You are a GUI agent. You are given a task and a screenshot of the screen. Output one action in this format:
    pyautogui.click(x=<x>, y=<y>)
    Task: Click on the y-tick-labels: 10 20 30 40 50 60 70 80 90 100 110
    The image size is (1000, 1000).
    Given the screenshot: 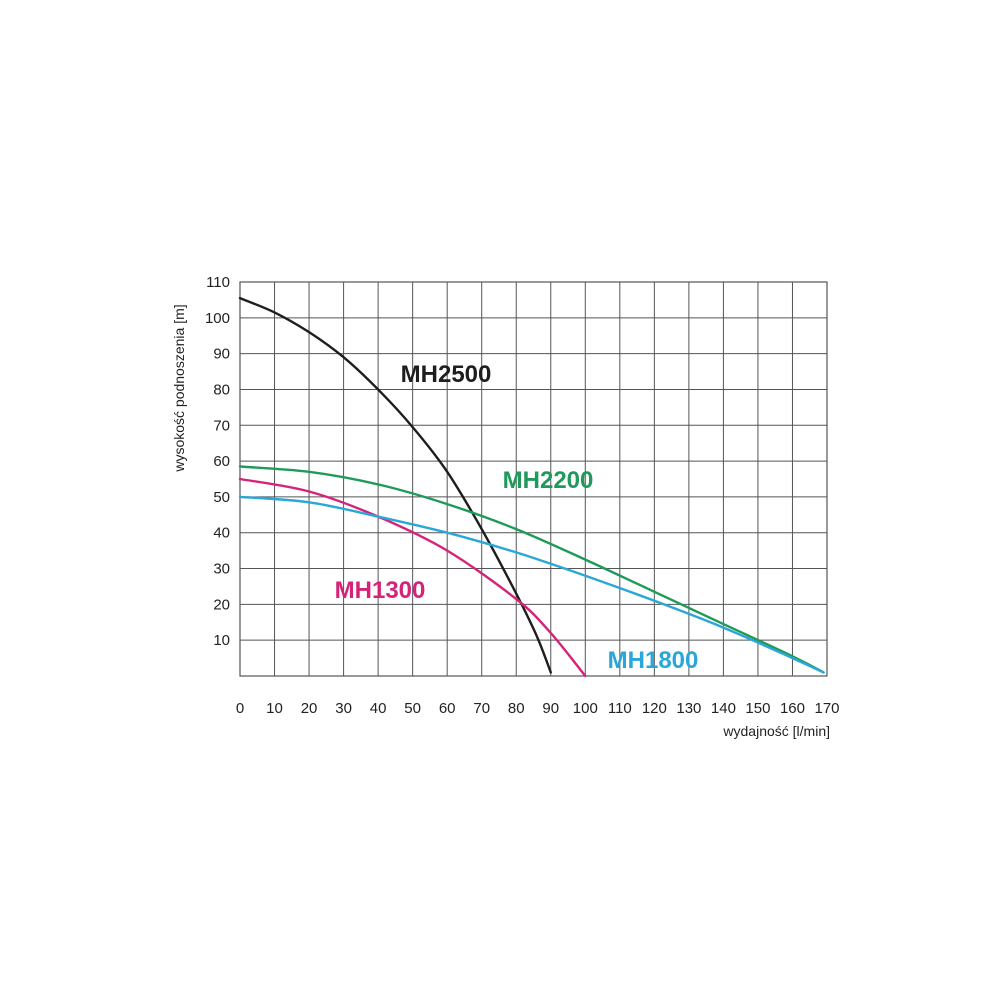 What is the action you would take?
    pyautogui.click(x=217, y=461)
    